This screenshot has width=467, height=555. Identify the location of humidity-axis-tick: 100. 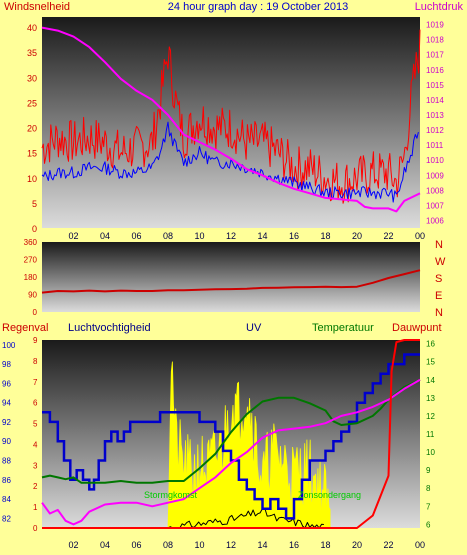
(9, 345).